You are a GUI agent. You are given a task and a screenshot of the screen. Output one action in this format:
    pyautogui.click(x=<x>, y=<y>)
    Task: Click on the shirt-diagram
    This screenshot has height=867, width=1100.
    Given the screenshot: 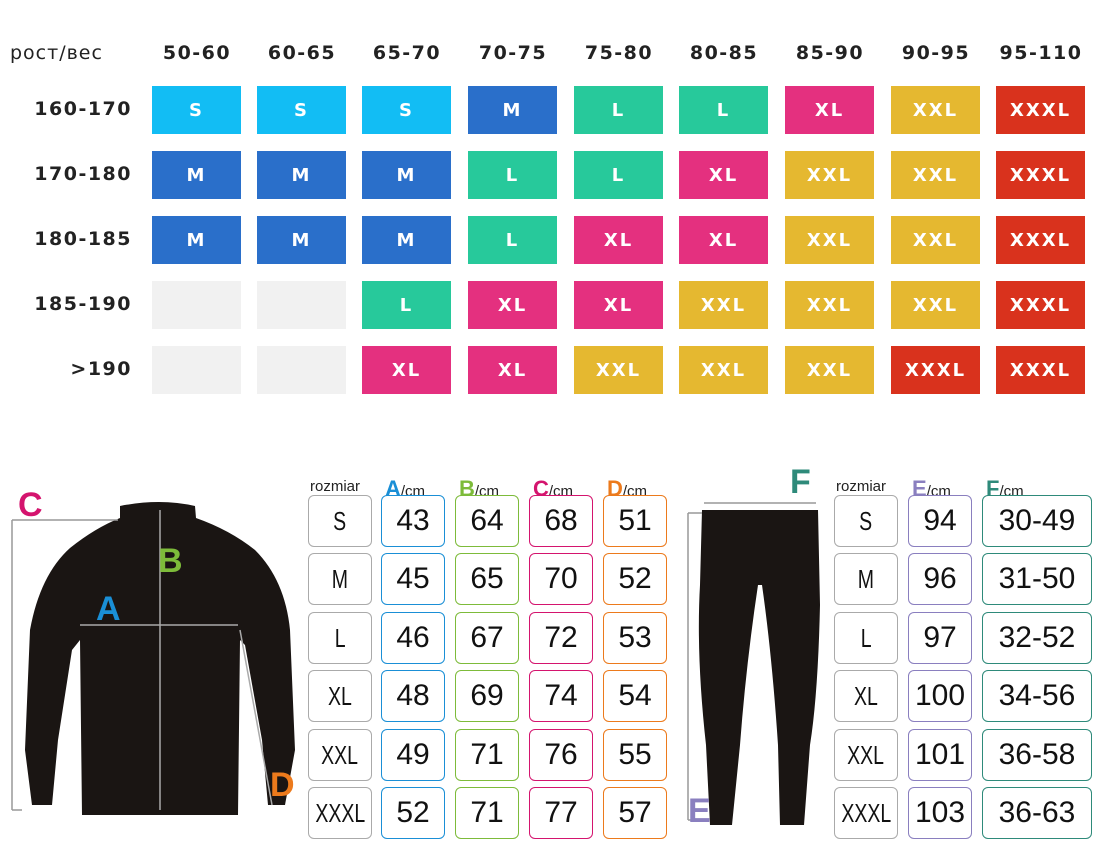 What is the action you would take?
    pyautogui.click(x=153, y=658)
    